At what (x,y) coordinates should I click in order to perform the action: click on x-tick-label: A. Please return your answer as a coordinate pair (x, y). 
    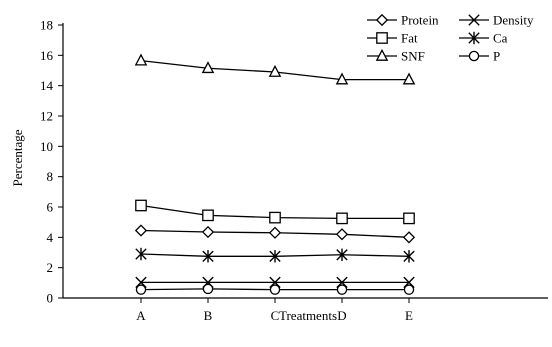
    Looking at the image, I should click on (141, 315).